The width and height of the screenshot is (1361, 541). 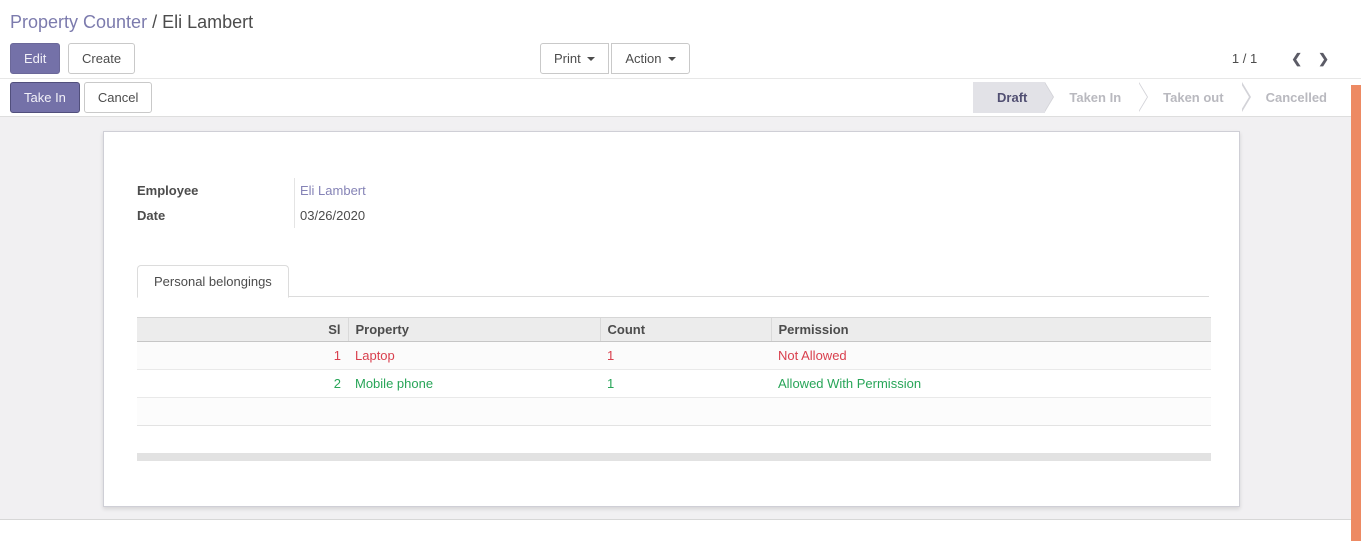 I want to click on chevron-left-icon: ❮, so click(x=1297, y=58).